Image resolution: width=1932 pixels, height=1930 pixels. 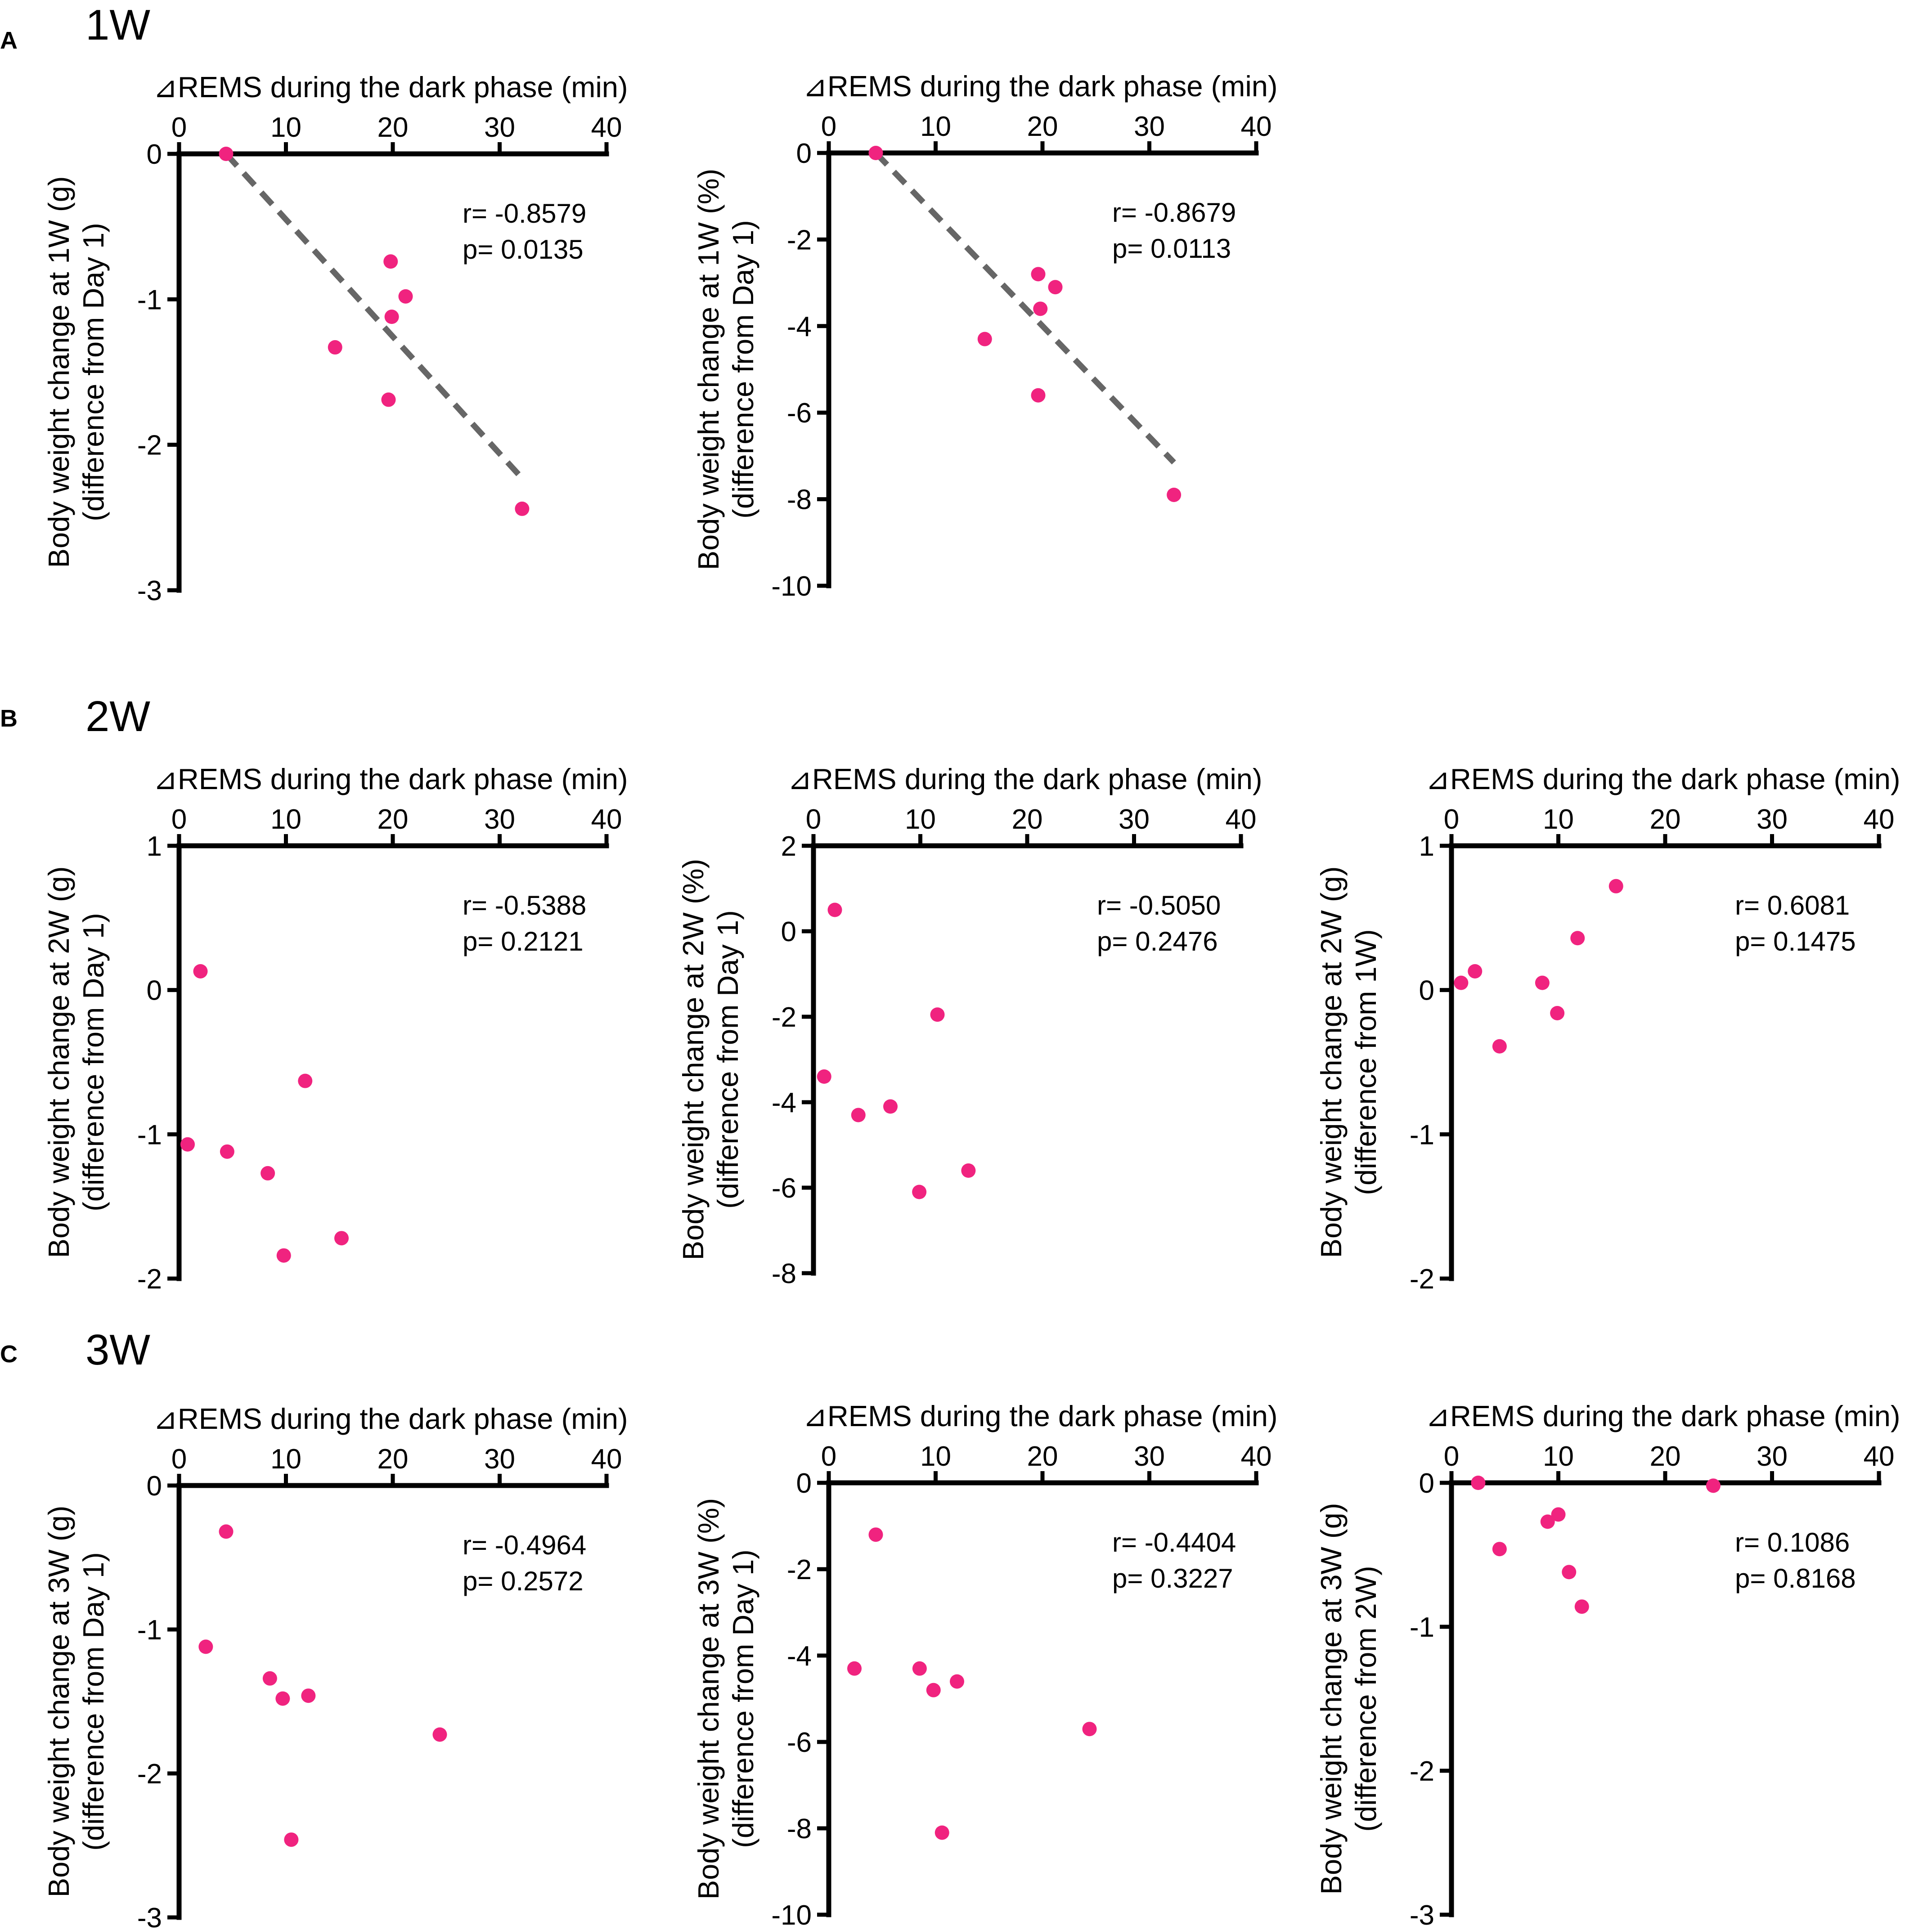 What do you see at coordinates (1157, 941) in the screenshot?
I see `correlation-p: p= 0.2476` at bounding box center [1157, 941].